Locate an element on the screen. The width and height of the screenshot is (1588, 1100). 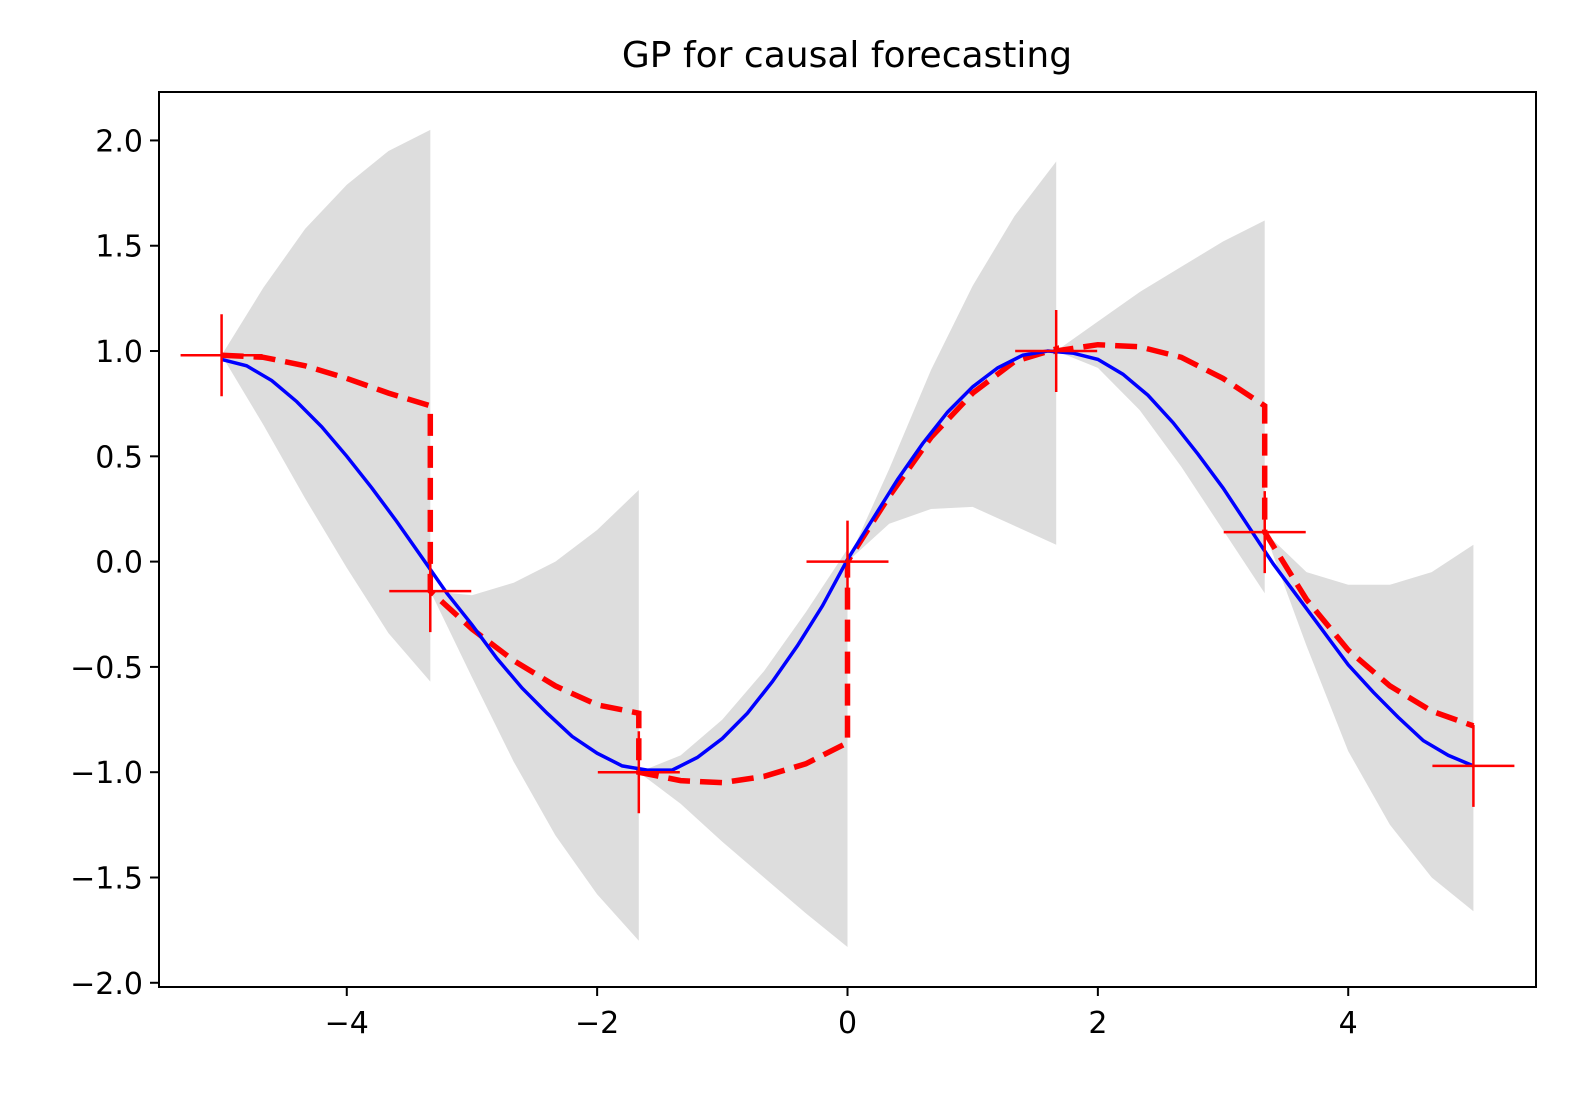
y-axis: 2.0 1.5 1.0 0.5 0.0 −0.5 −1.0 −1.5 −2.0 is located at coordinates (114, 563).